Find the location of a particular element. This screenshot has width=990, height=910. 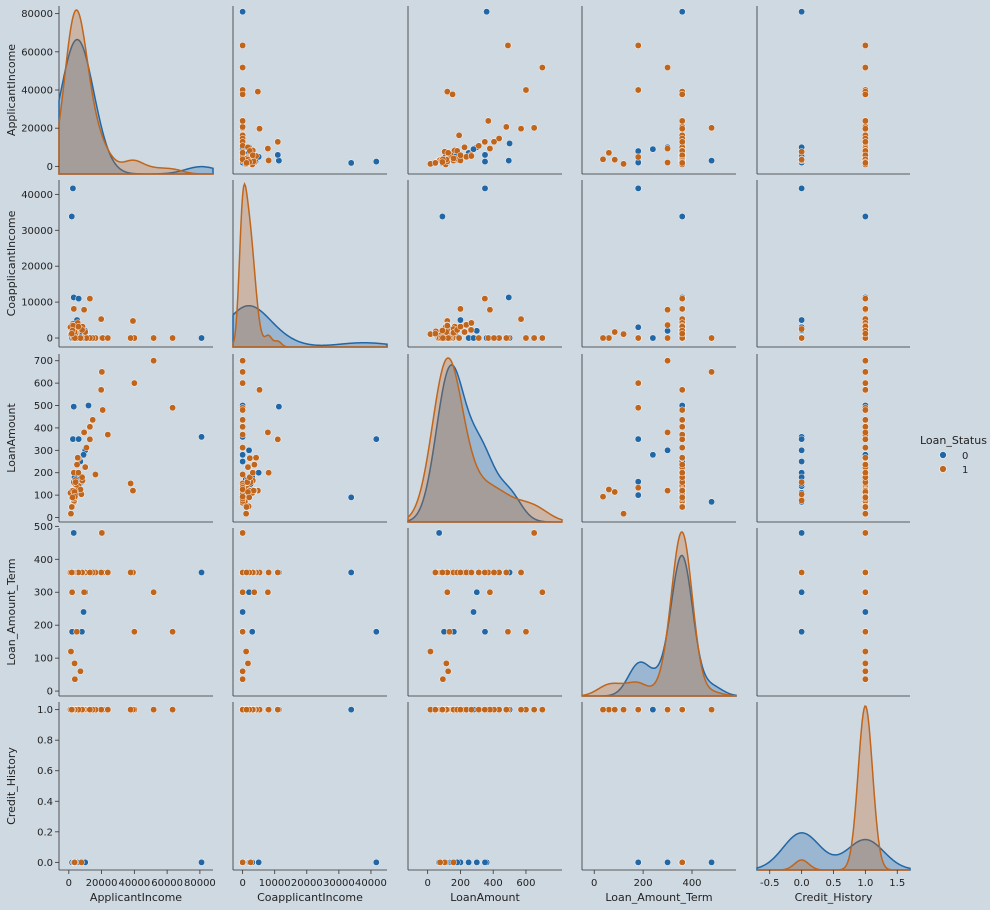

panel-ApplicantIncome-vs-LoanAmount is located at coordinates (484, 90).